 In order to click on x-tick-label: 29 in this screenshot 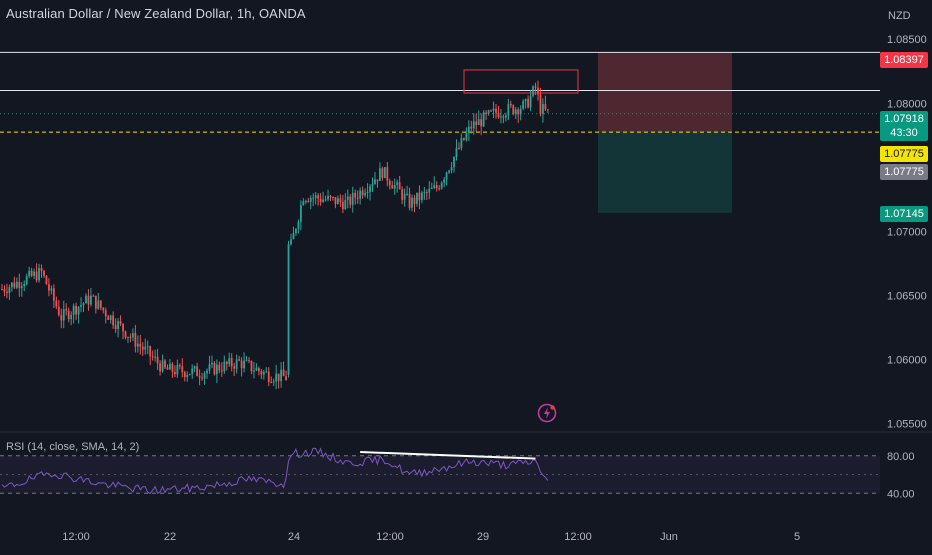, I will do `click(483, 537)`.